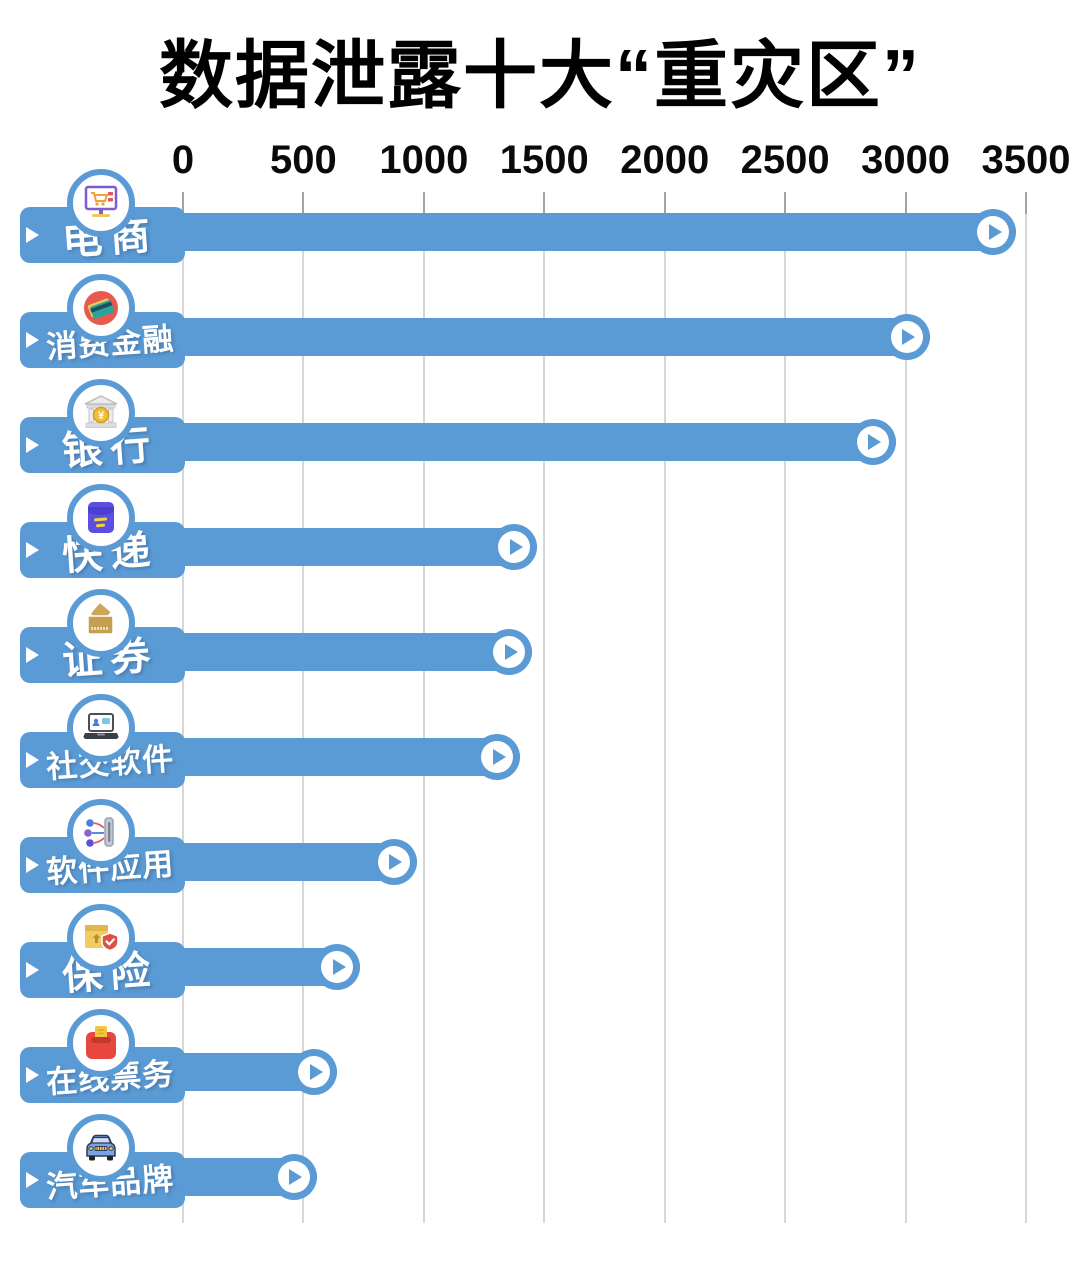 The height and width of the screenshot is (1266, 1080). What do you see at coordinates (360, 547) in the screenshot?
I see `bar-express-delivery` at bounding box center [360, 547].